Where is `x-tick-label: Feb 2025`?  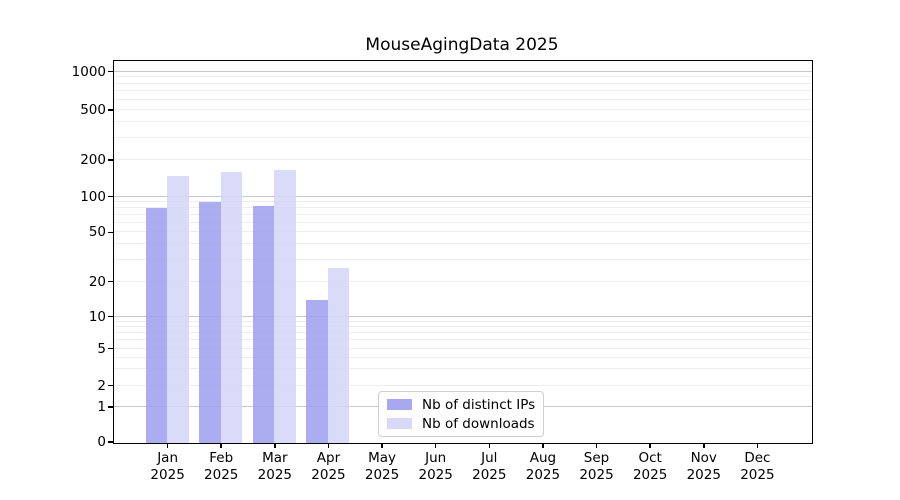
x-tick-label: Feb 2025 is located at coordinates (221, 466).